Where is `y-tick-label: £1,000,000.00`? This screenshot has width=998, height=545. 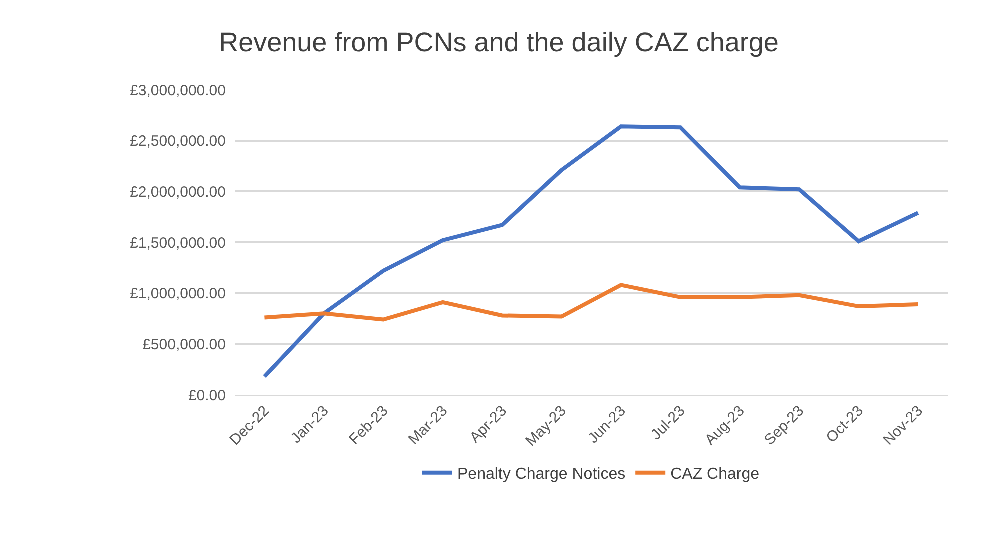
y-tick-label: £1,000,000.00 is located at coordinates (178, 294).